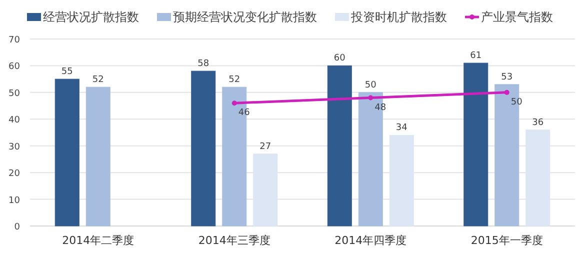 The height and width of the screenshot is (274, 580). Describe the element at coordinates (14, 121) in the screenshot. I see `y-tick-label: 40` at that location.